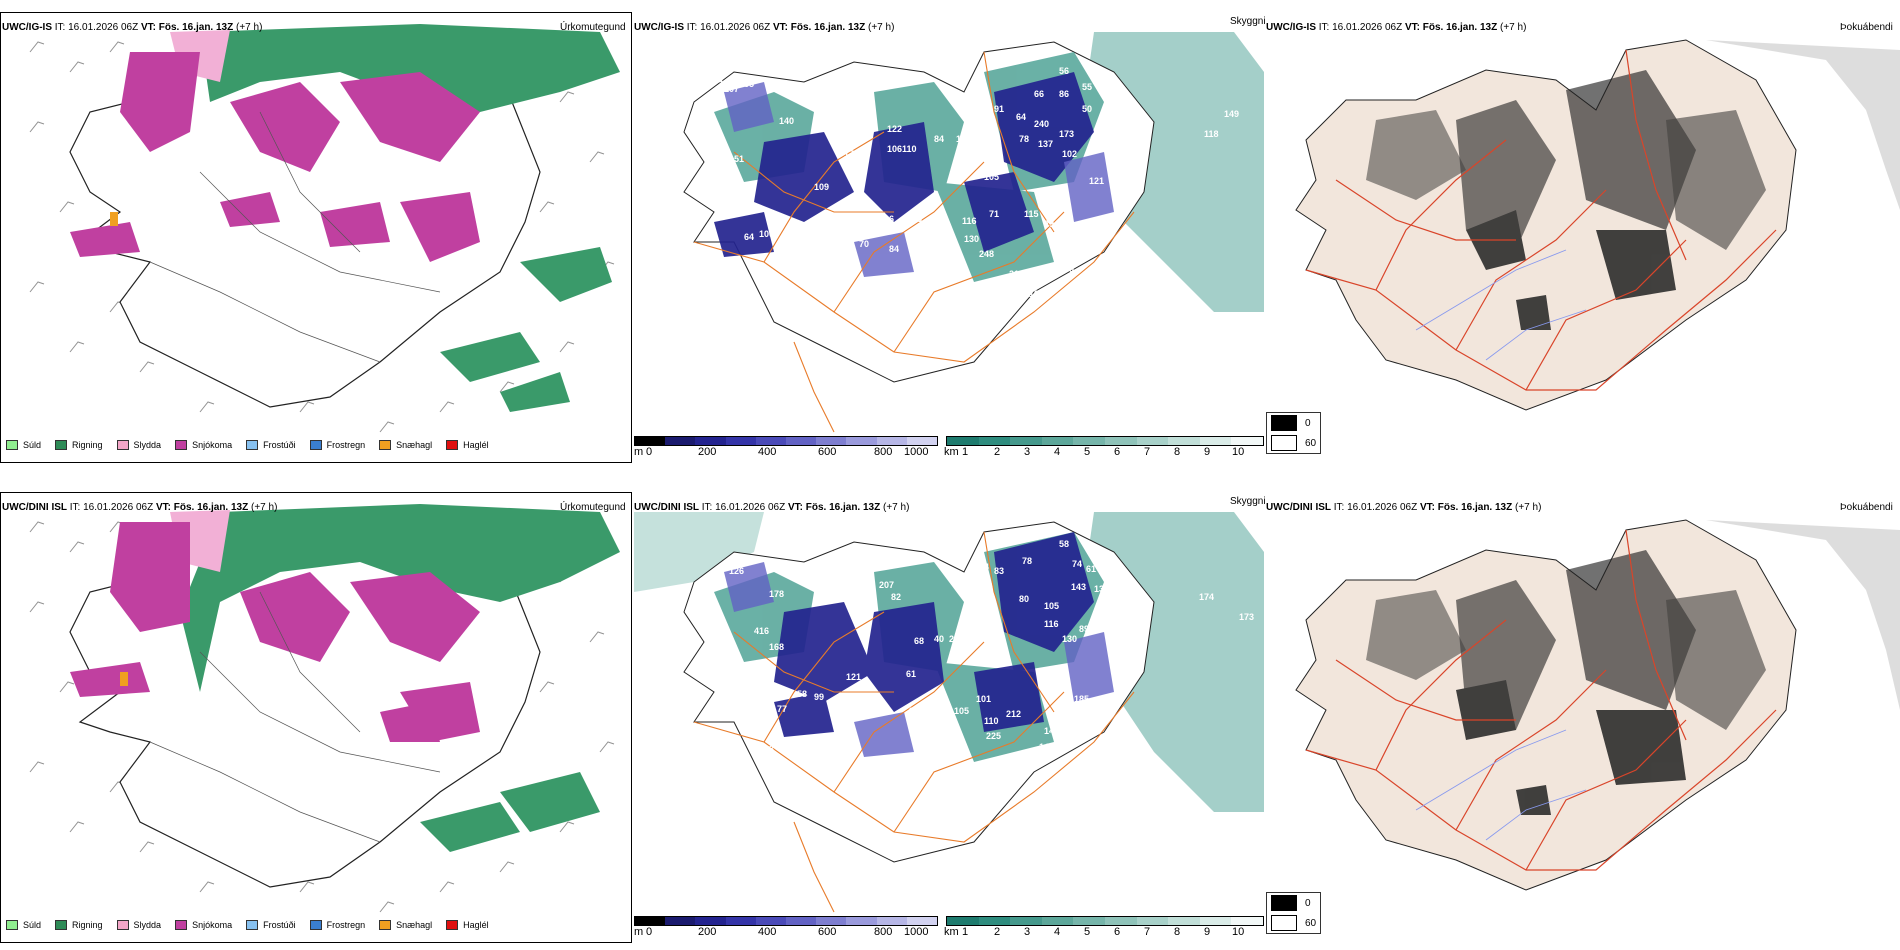 The image size is (1900, 950). Describe the element at coordinates (1077, 564) in the screenshot. I see `cloud-label: 74` at that location.